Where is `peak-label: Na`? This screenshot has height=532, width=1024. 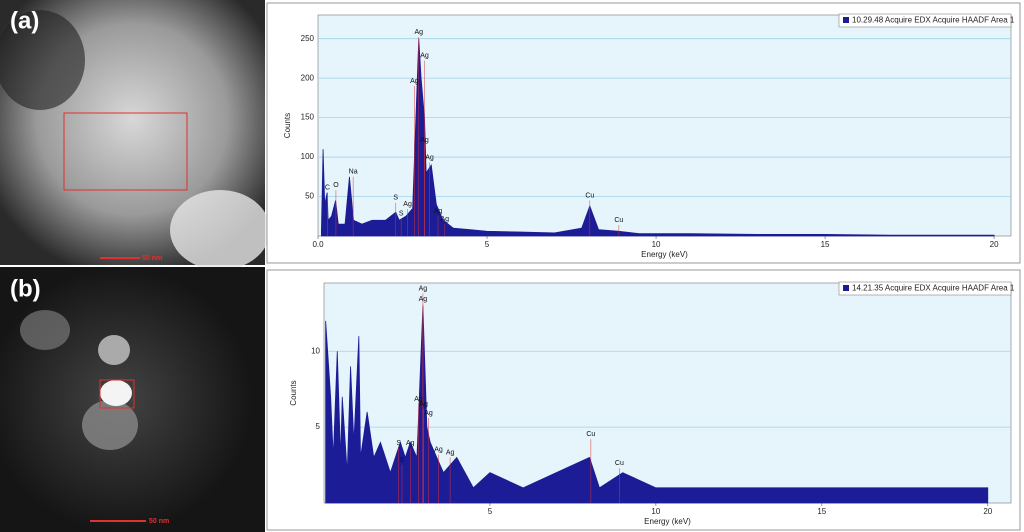
peak-label: Na is located at coordinates (353, 172).